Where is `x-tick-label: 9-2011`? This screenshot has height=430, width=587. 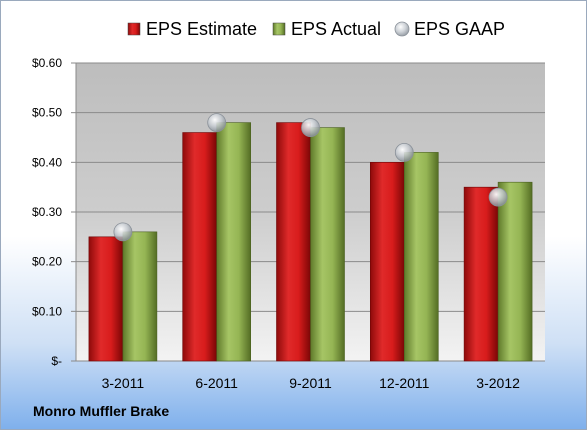 x-tick-label: 9-2011 is located at coordinates (310, 383).